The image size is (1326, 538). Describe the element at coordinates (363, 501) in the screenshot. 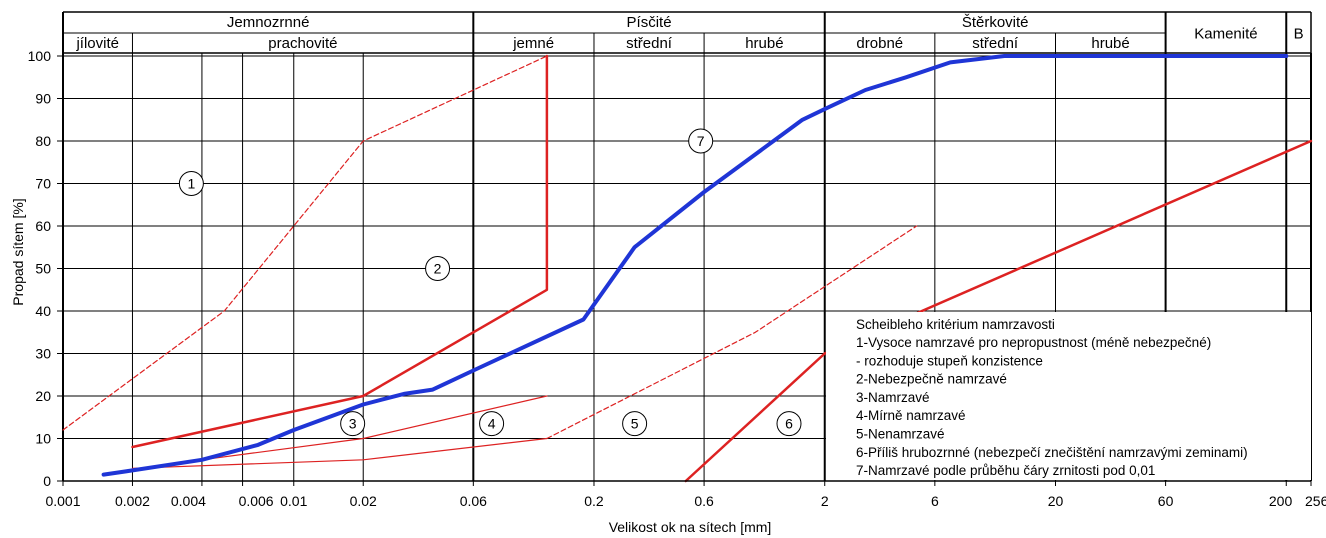

I see `x-tick-label: 0.02` at that location.